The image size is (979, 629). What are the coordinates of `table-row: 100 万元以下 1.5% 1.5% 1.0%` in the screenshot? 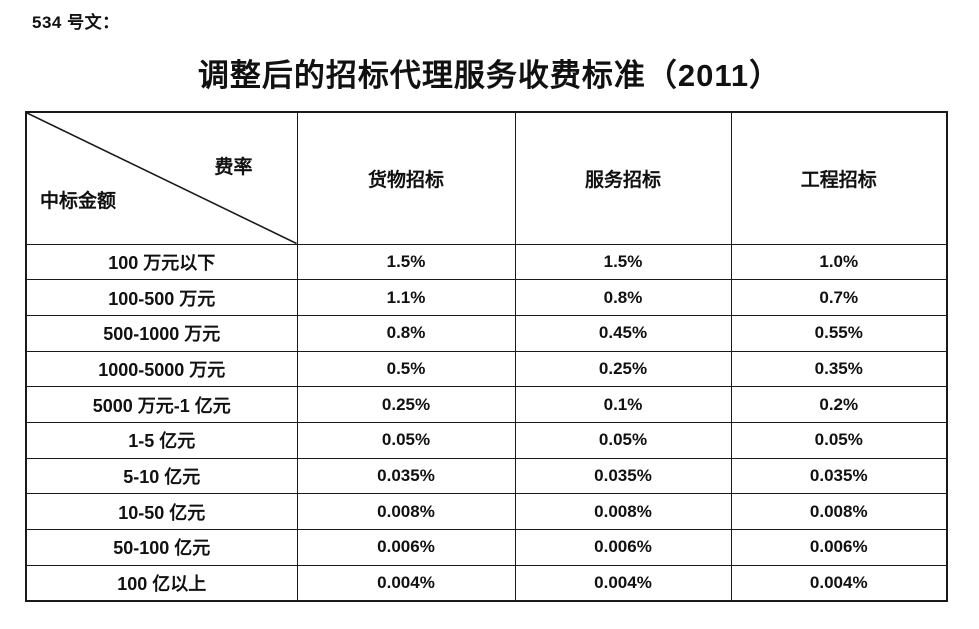 It's located at (486, 262).